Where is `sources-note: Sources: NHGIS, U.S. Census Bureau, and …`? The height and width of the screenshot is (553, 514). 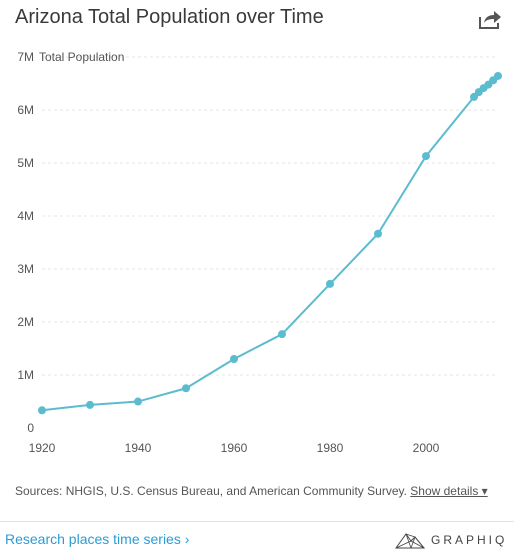
sources-note: Sources: NHGIS, U.S. Census Bureau, and … is located at coordinates (251, 491).